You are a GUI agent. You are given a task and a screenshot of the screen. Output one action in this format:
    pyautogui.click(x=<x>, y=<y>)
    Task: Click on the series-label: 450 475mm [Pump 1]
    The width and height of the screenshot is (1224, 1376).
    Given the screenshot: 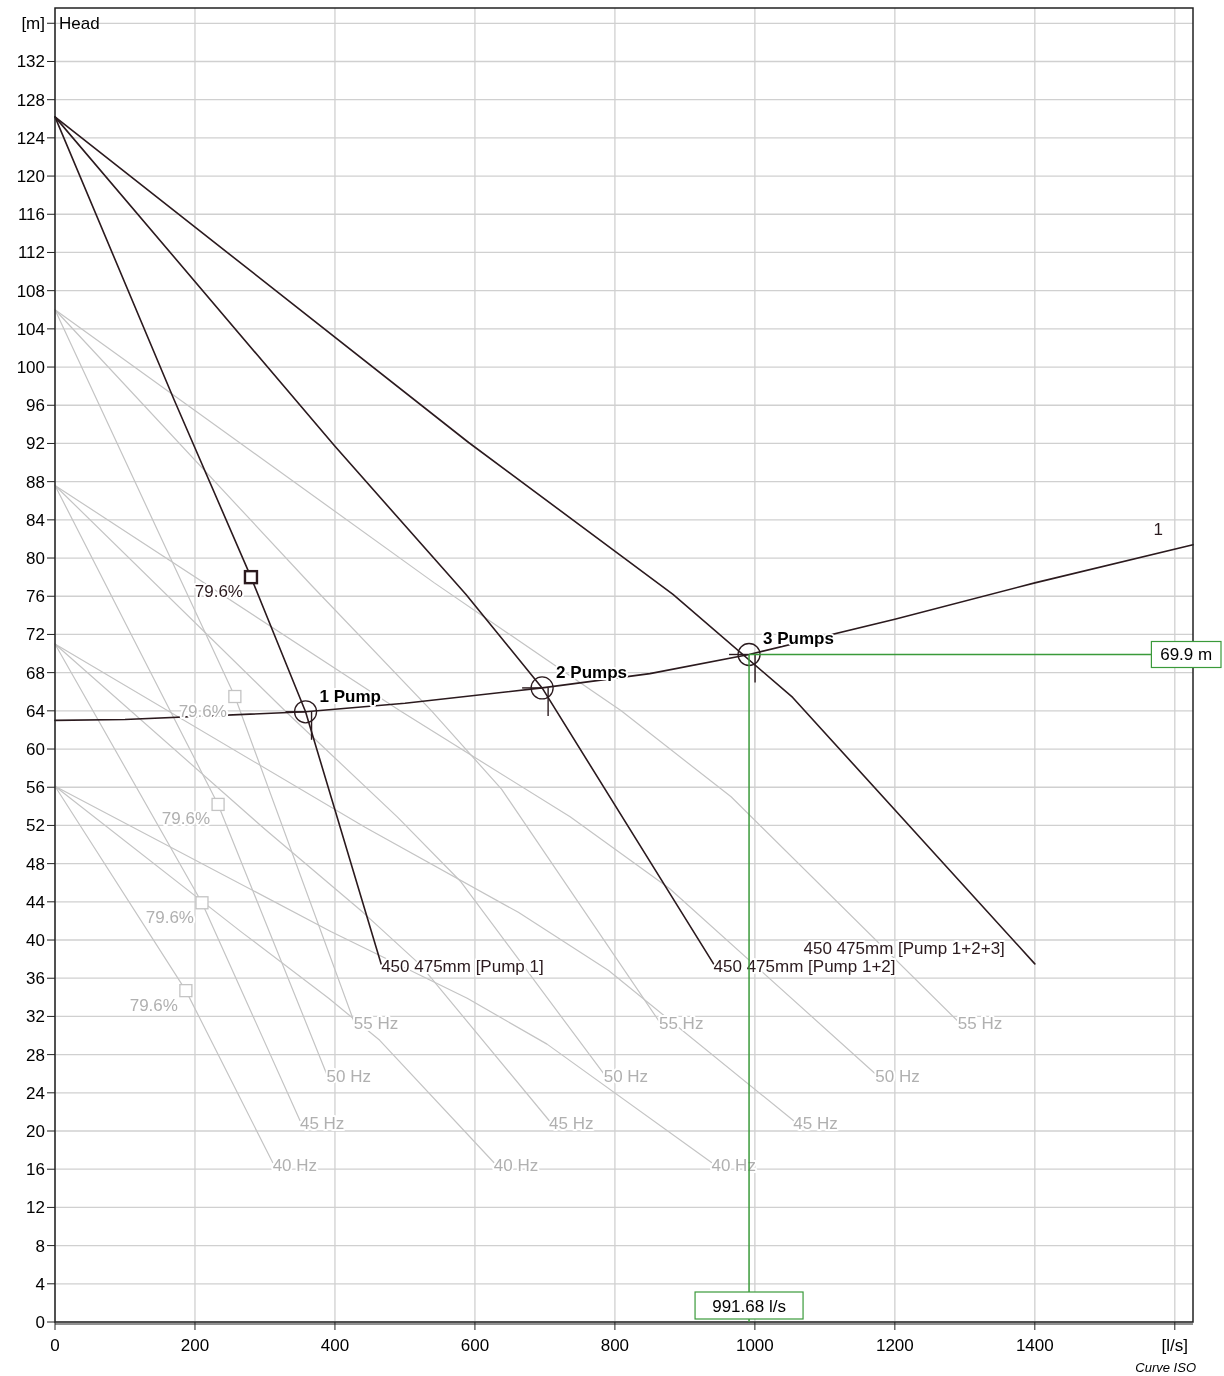 What is the action you would take?
    pyautogui.click(x=462, y=966)
    